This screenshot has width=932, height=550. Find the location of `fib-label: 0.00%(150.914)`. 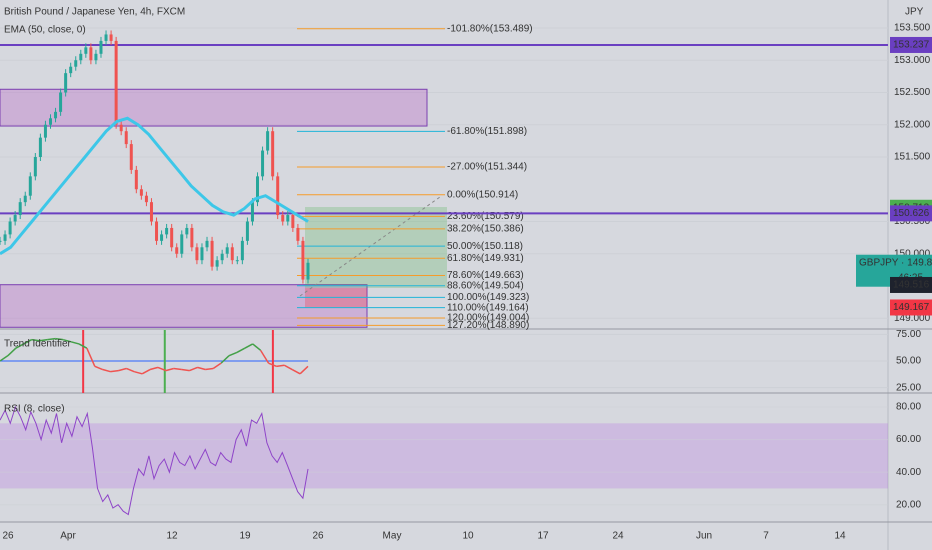

fib-label: 0.00%(150.914) is located at coordinates (482, 194).